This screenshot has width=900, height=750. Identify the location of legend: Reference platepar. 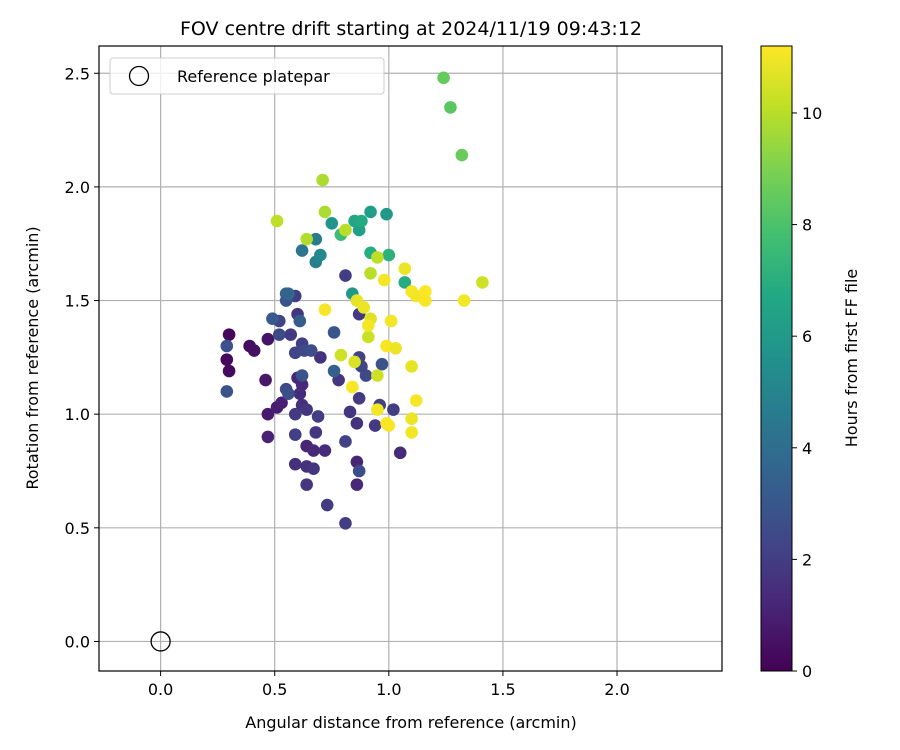
(247, 76).